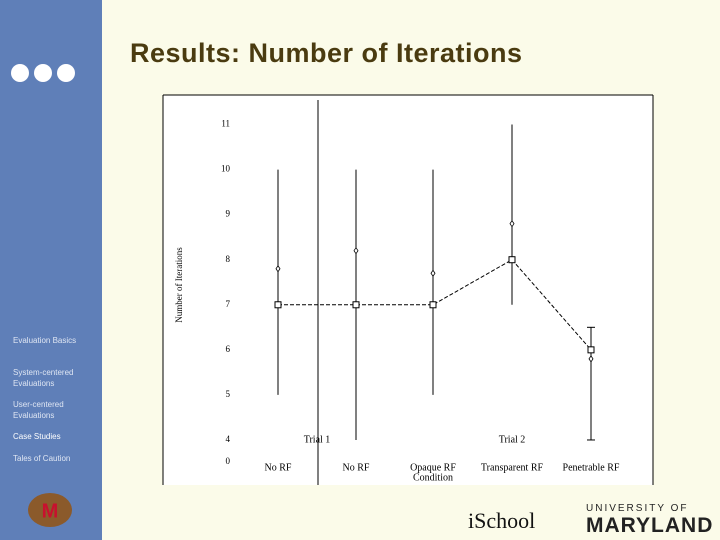  I want to click on x-tick-label: Opaque RF, so click(433, 467).